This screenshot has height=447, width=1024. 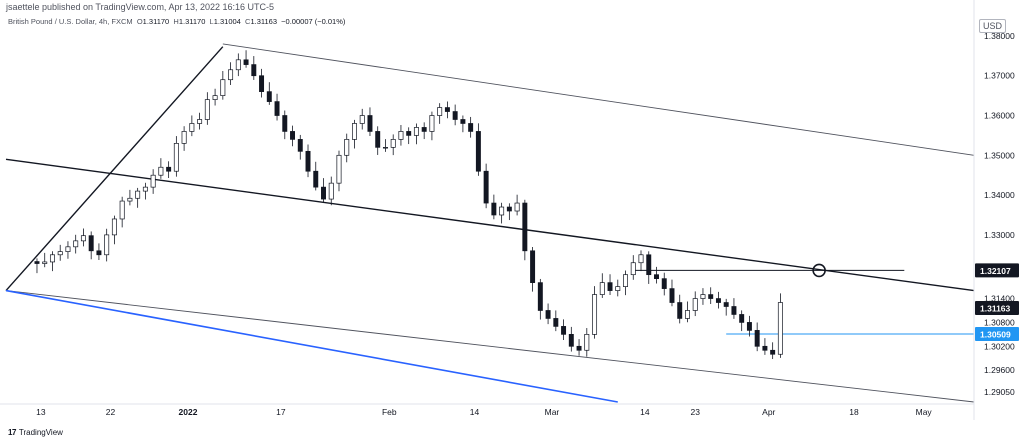 What do you see at coordinates (111, 412) in the screenshot?
I see `time-tick-label: 22` at bounding box center [111, 412].